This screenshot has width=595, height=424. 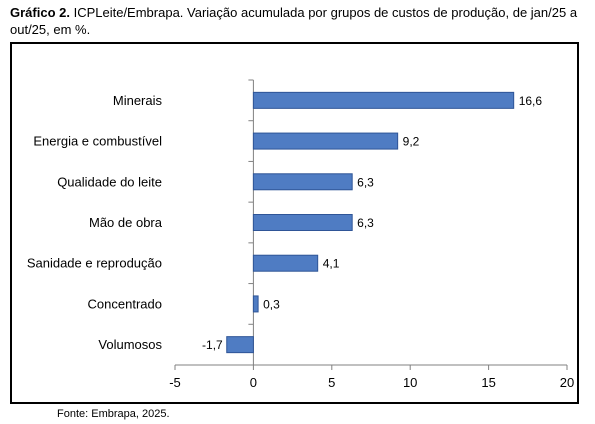 What do you see at coordinates (113, 414) in the screenshot?
I see `source-note: Fonte: Embrapa, 2025.` at bounding box center [113, 414].